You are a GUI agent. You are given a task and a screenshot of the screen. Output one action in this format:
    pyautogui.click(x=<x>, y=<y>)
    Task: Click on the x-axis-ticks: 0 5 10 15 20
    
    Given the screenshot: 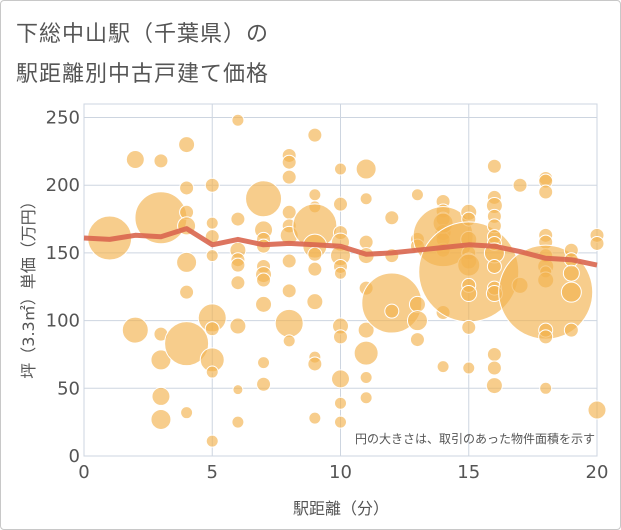 What is the action you would take?
    pyautogui.click(x=343, y=472)
    